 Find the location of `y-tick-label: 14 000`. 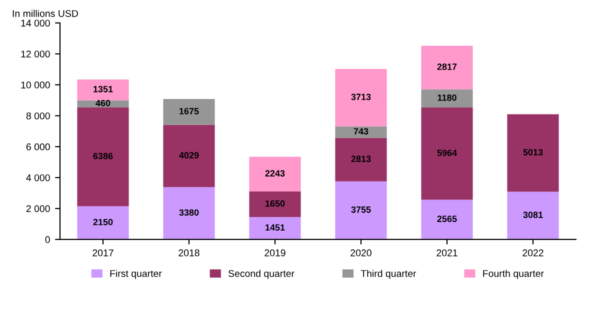

y-tick-label: 14 000 is located at coordinates (35, 23).